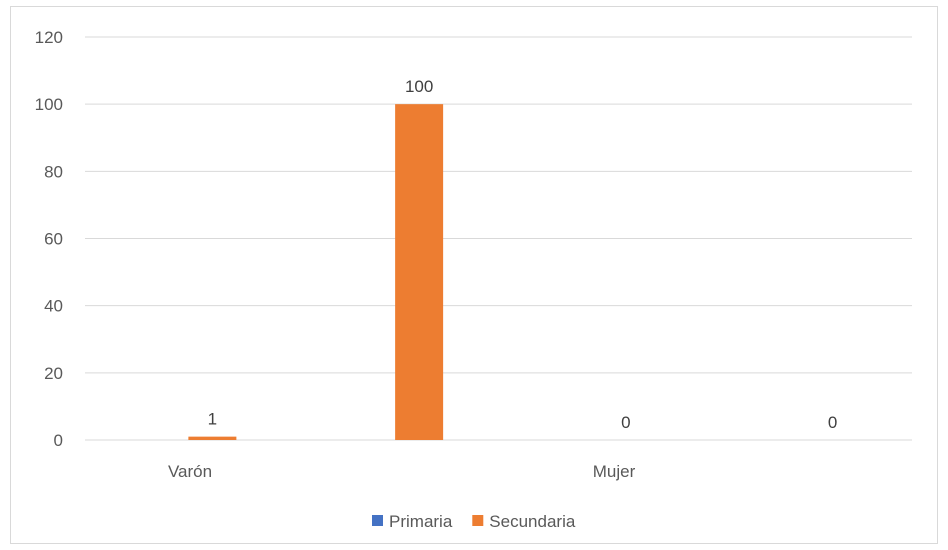  I want to click on y-tick-label: 60, so click(53, 239).